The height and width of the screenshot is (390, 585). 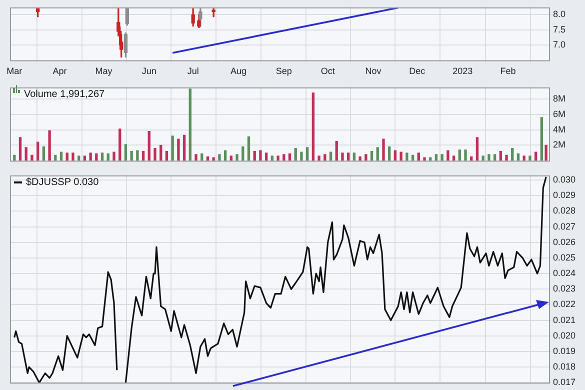 What do you see at coordinates (559, 29) in the screenshot?
I see `y-tick-label: 7.5` at bounding box center [559, 29].